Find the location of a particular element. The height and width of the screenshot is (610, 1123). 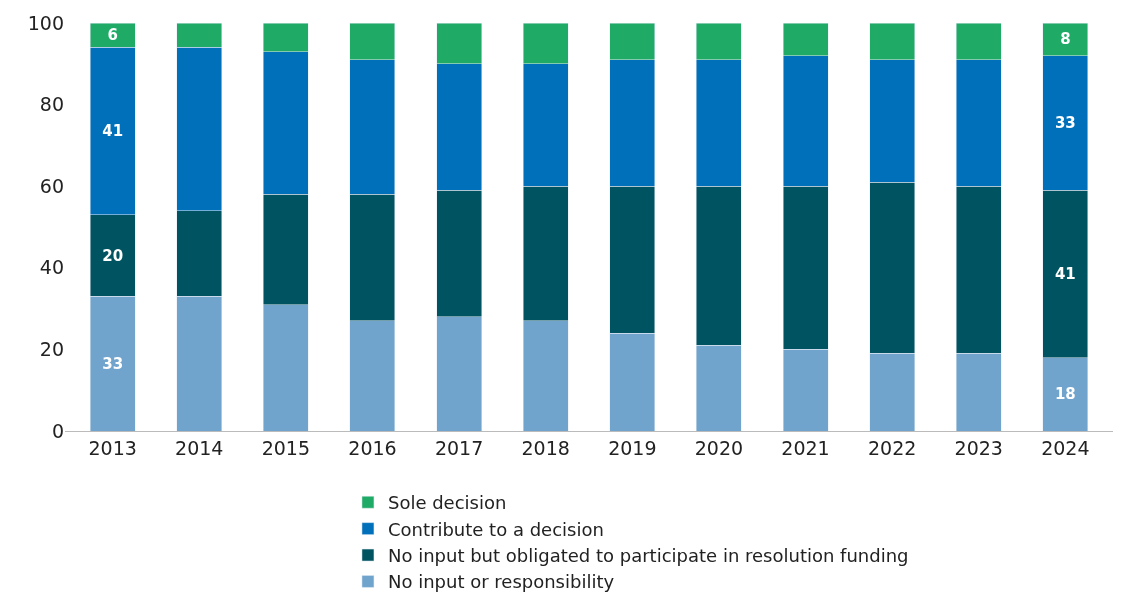

x-tick-label: 2014 is located at coordinates (199, 447).